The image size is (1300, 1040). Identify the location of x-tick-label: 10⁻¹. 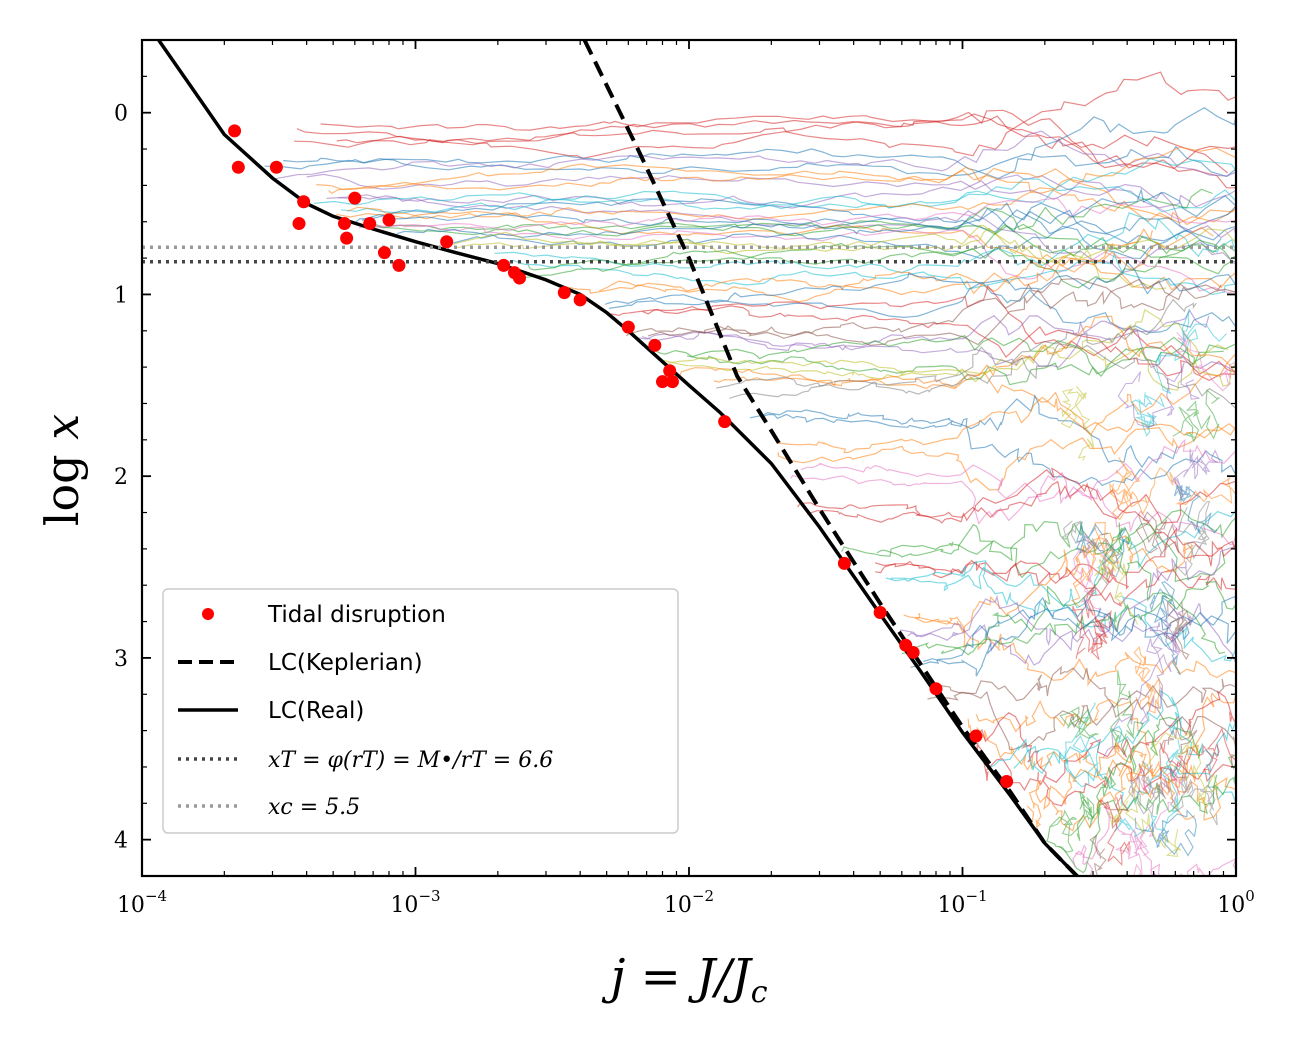
(962, 902).